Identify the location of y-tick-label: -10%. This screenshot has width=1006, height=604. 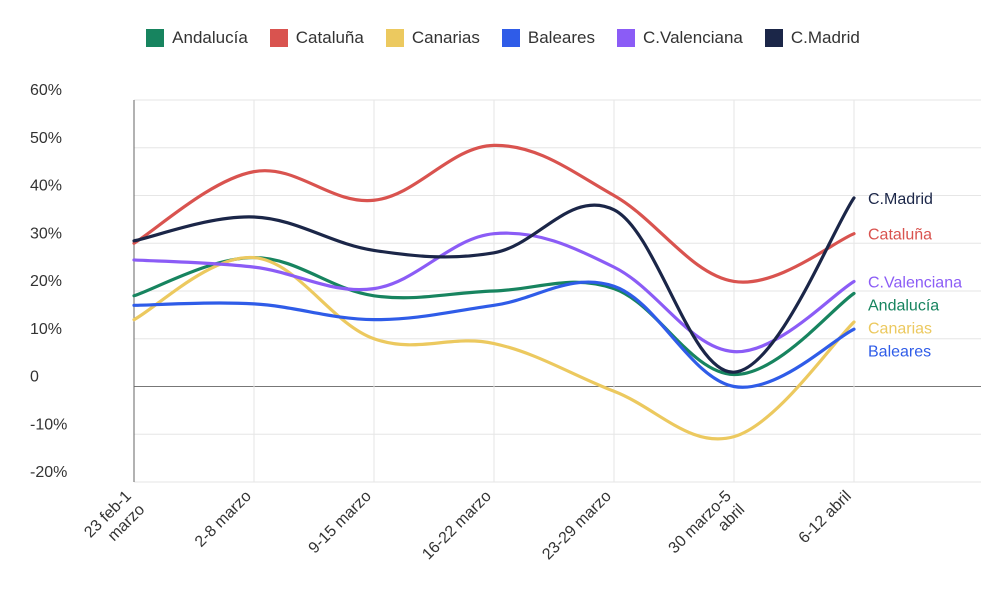
(48, 424).